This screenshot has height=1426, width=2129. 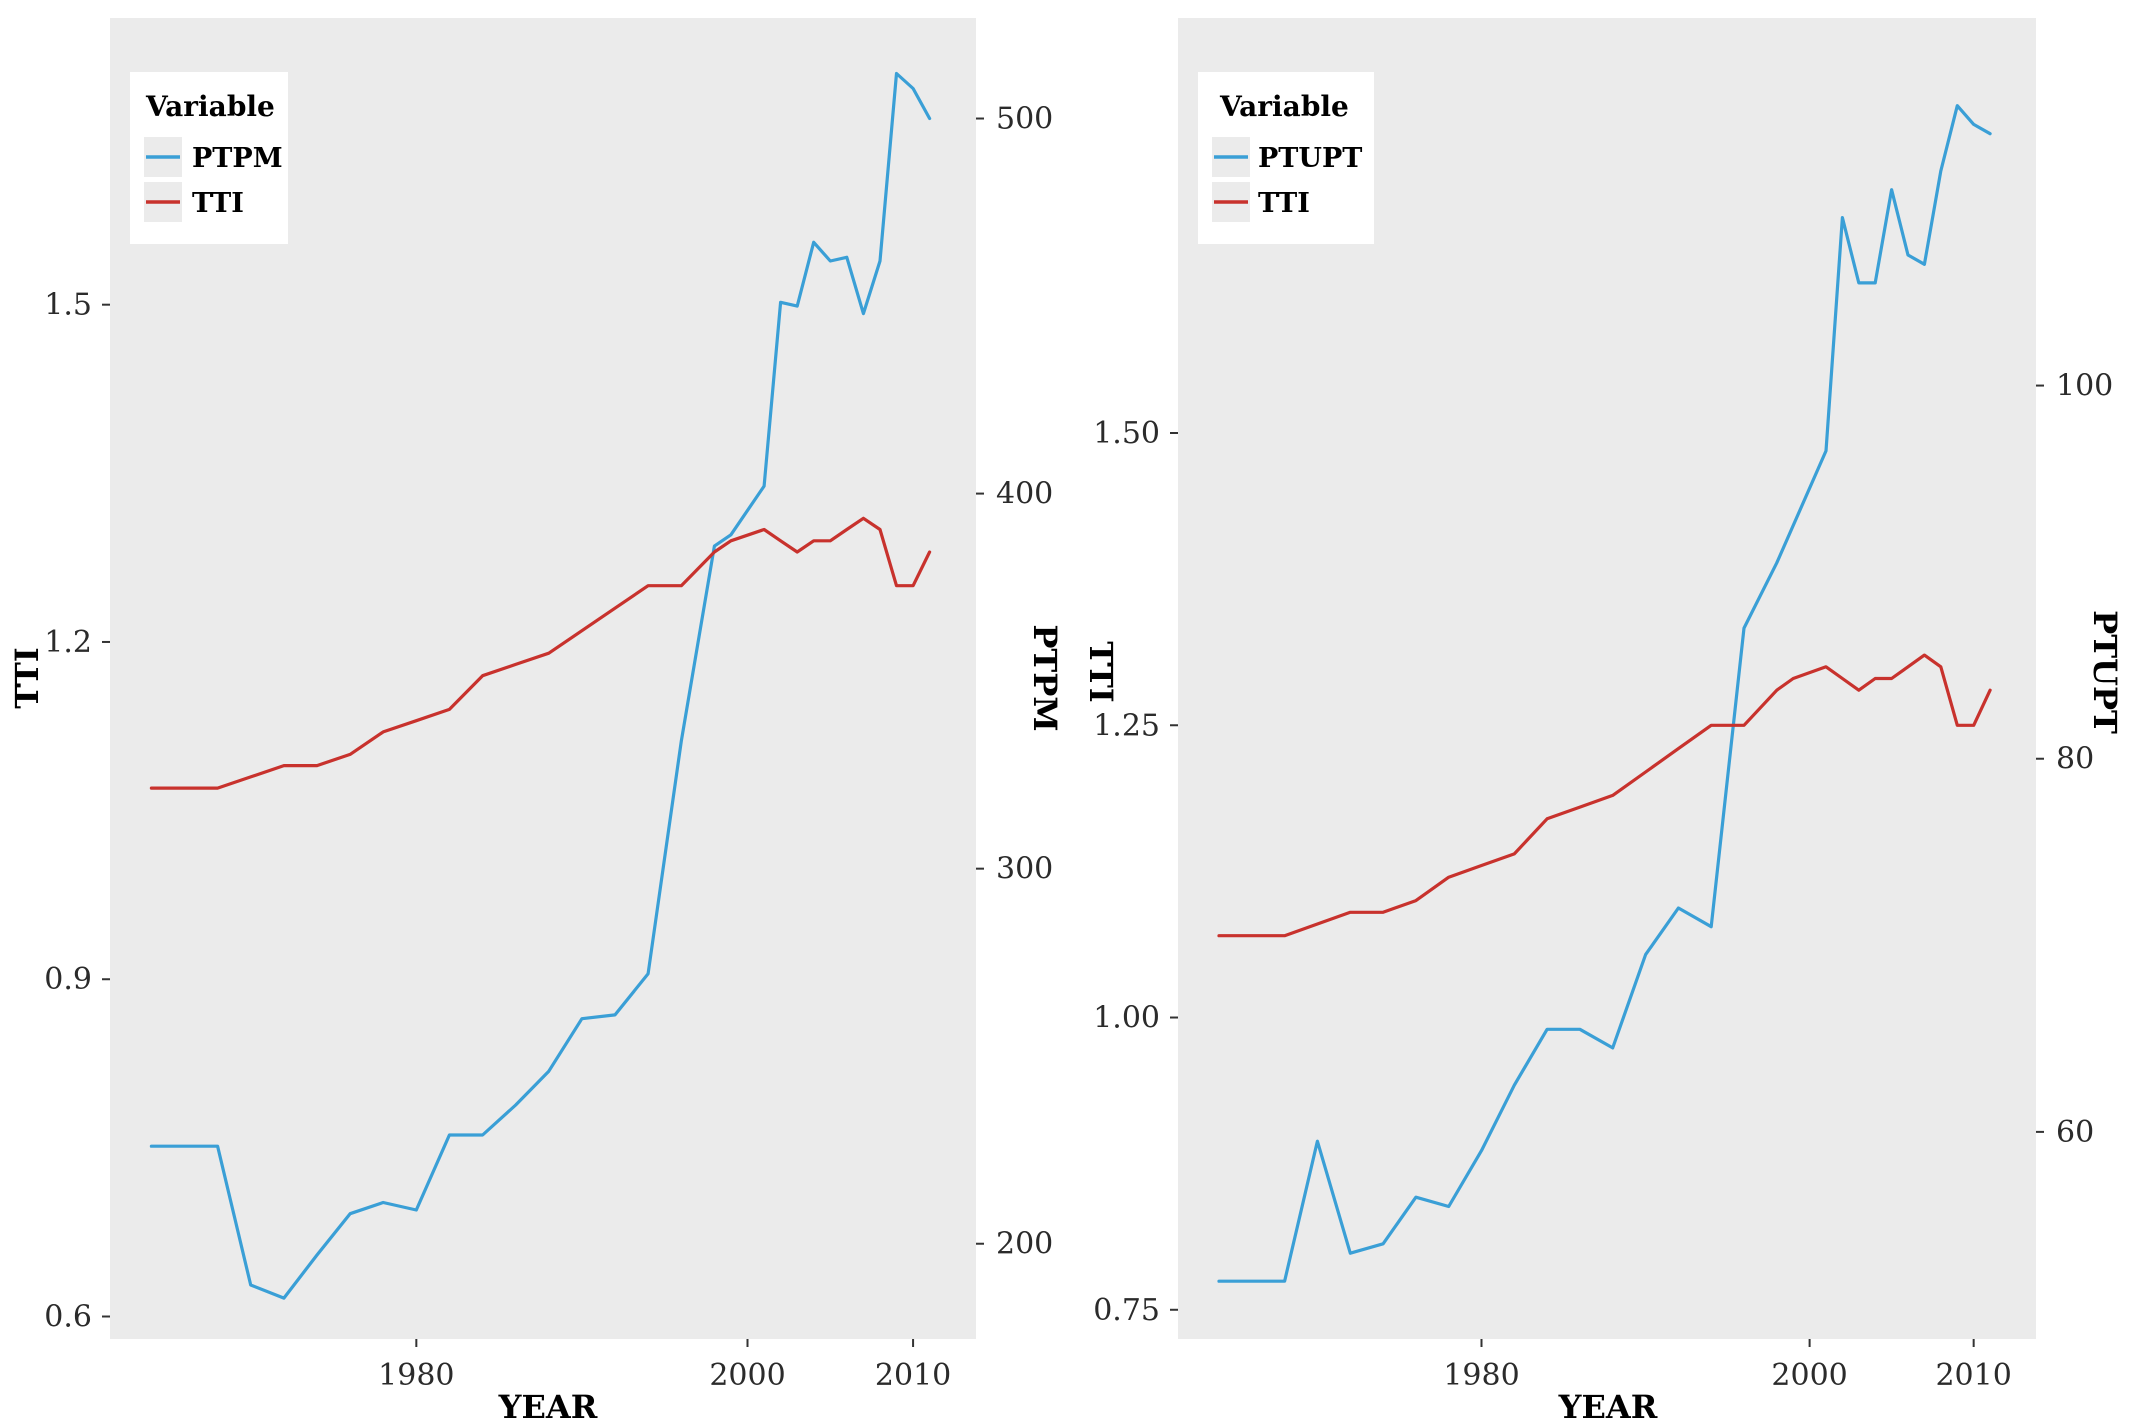 I want to click on panel-2-legend-label-1: PTUPT, so click(x=1310, y=158).